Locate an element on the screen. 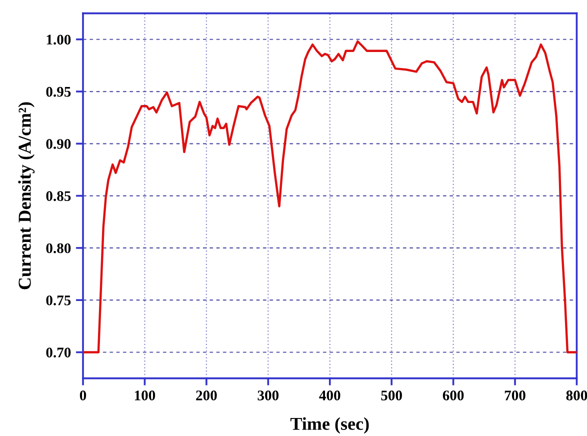  x-tick-label: 300 is located at coordinates (268, 395).